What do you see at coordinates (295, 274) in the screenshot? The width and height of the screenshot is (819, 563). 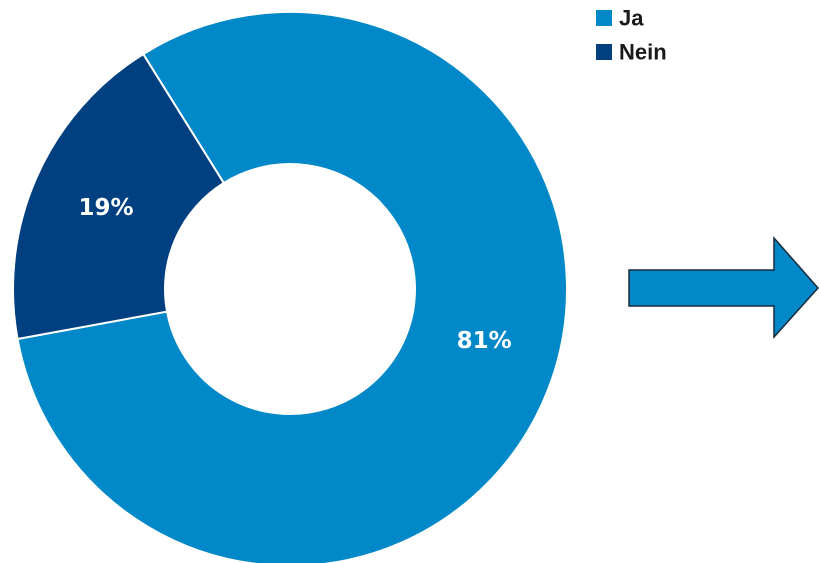 I see `data-labels: 81% 19%` at bounding box center [295, 274].